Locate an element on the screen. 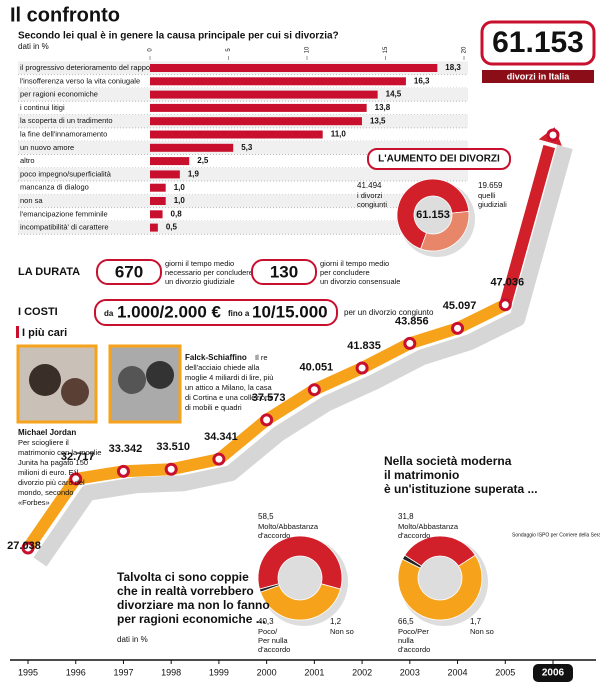  category-label: i divorzi is located at coordinates (370, 195).